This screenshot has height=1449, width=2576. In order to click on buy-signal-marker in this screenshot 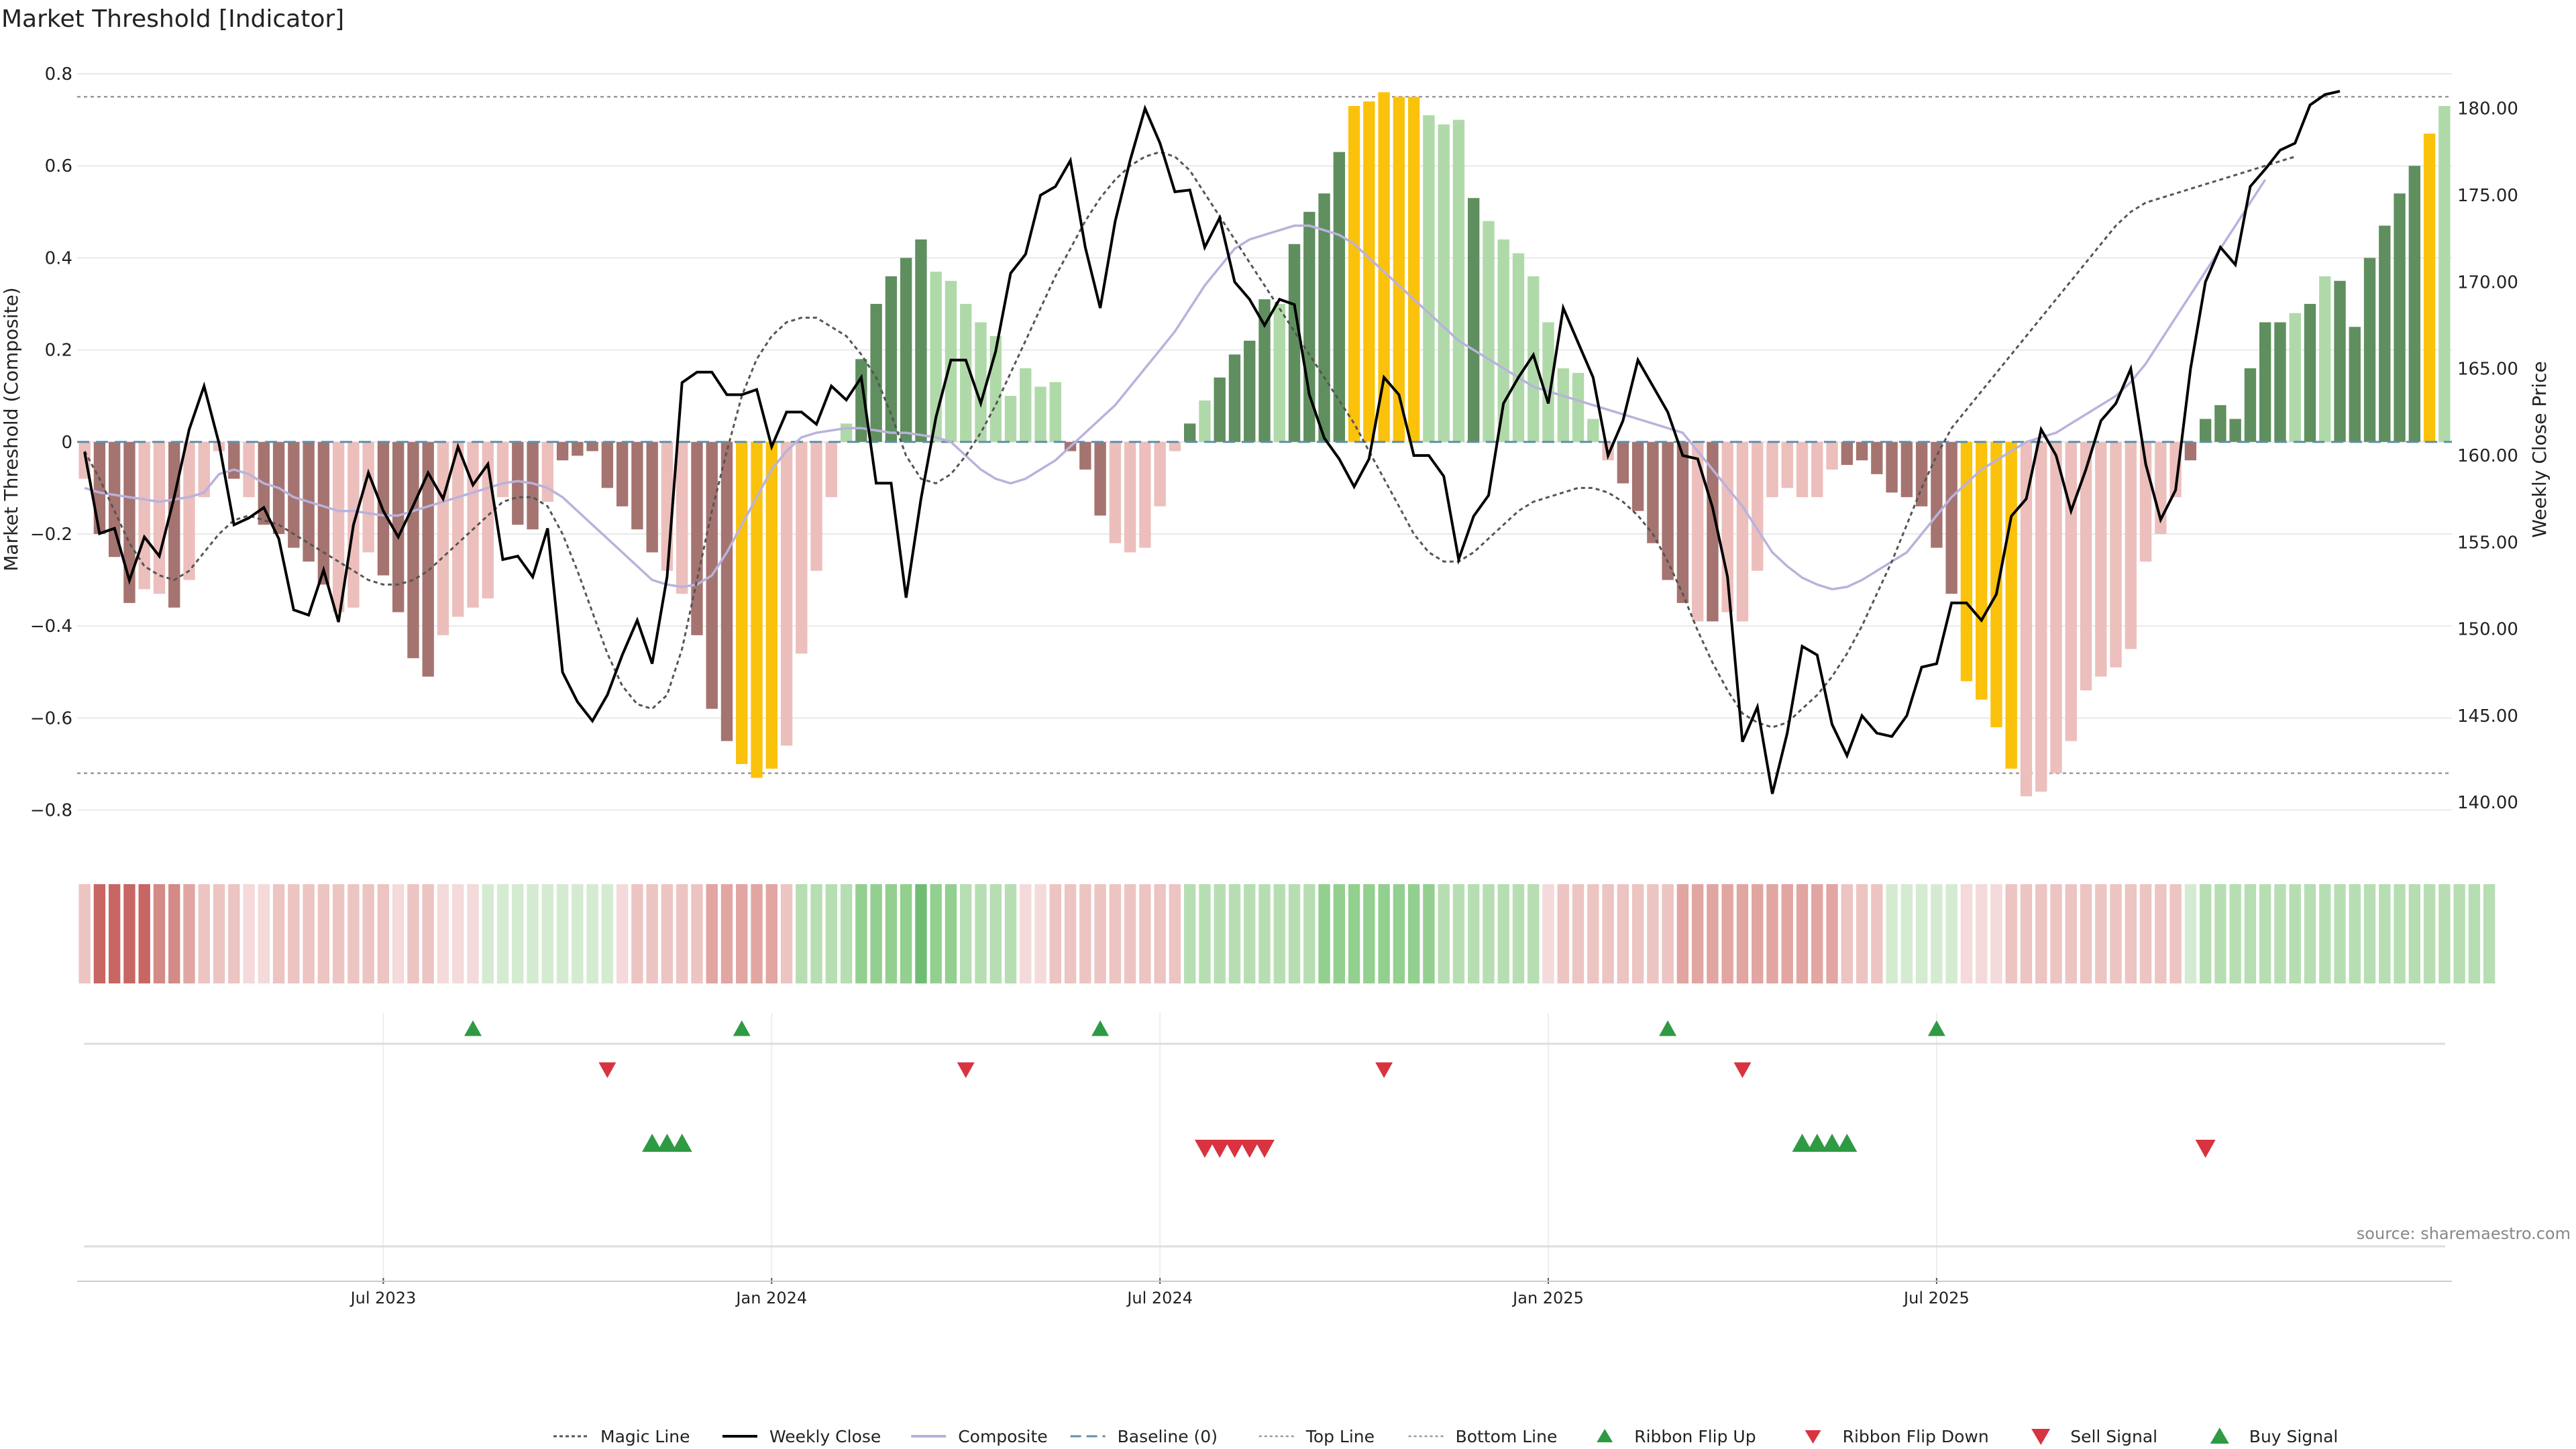, I will do `click(1832, 1143)`.